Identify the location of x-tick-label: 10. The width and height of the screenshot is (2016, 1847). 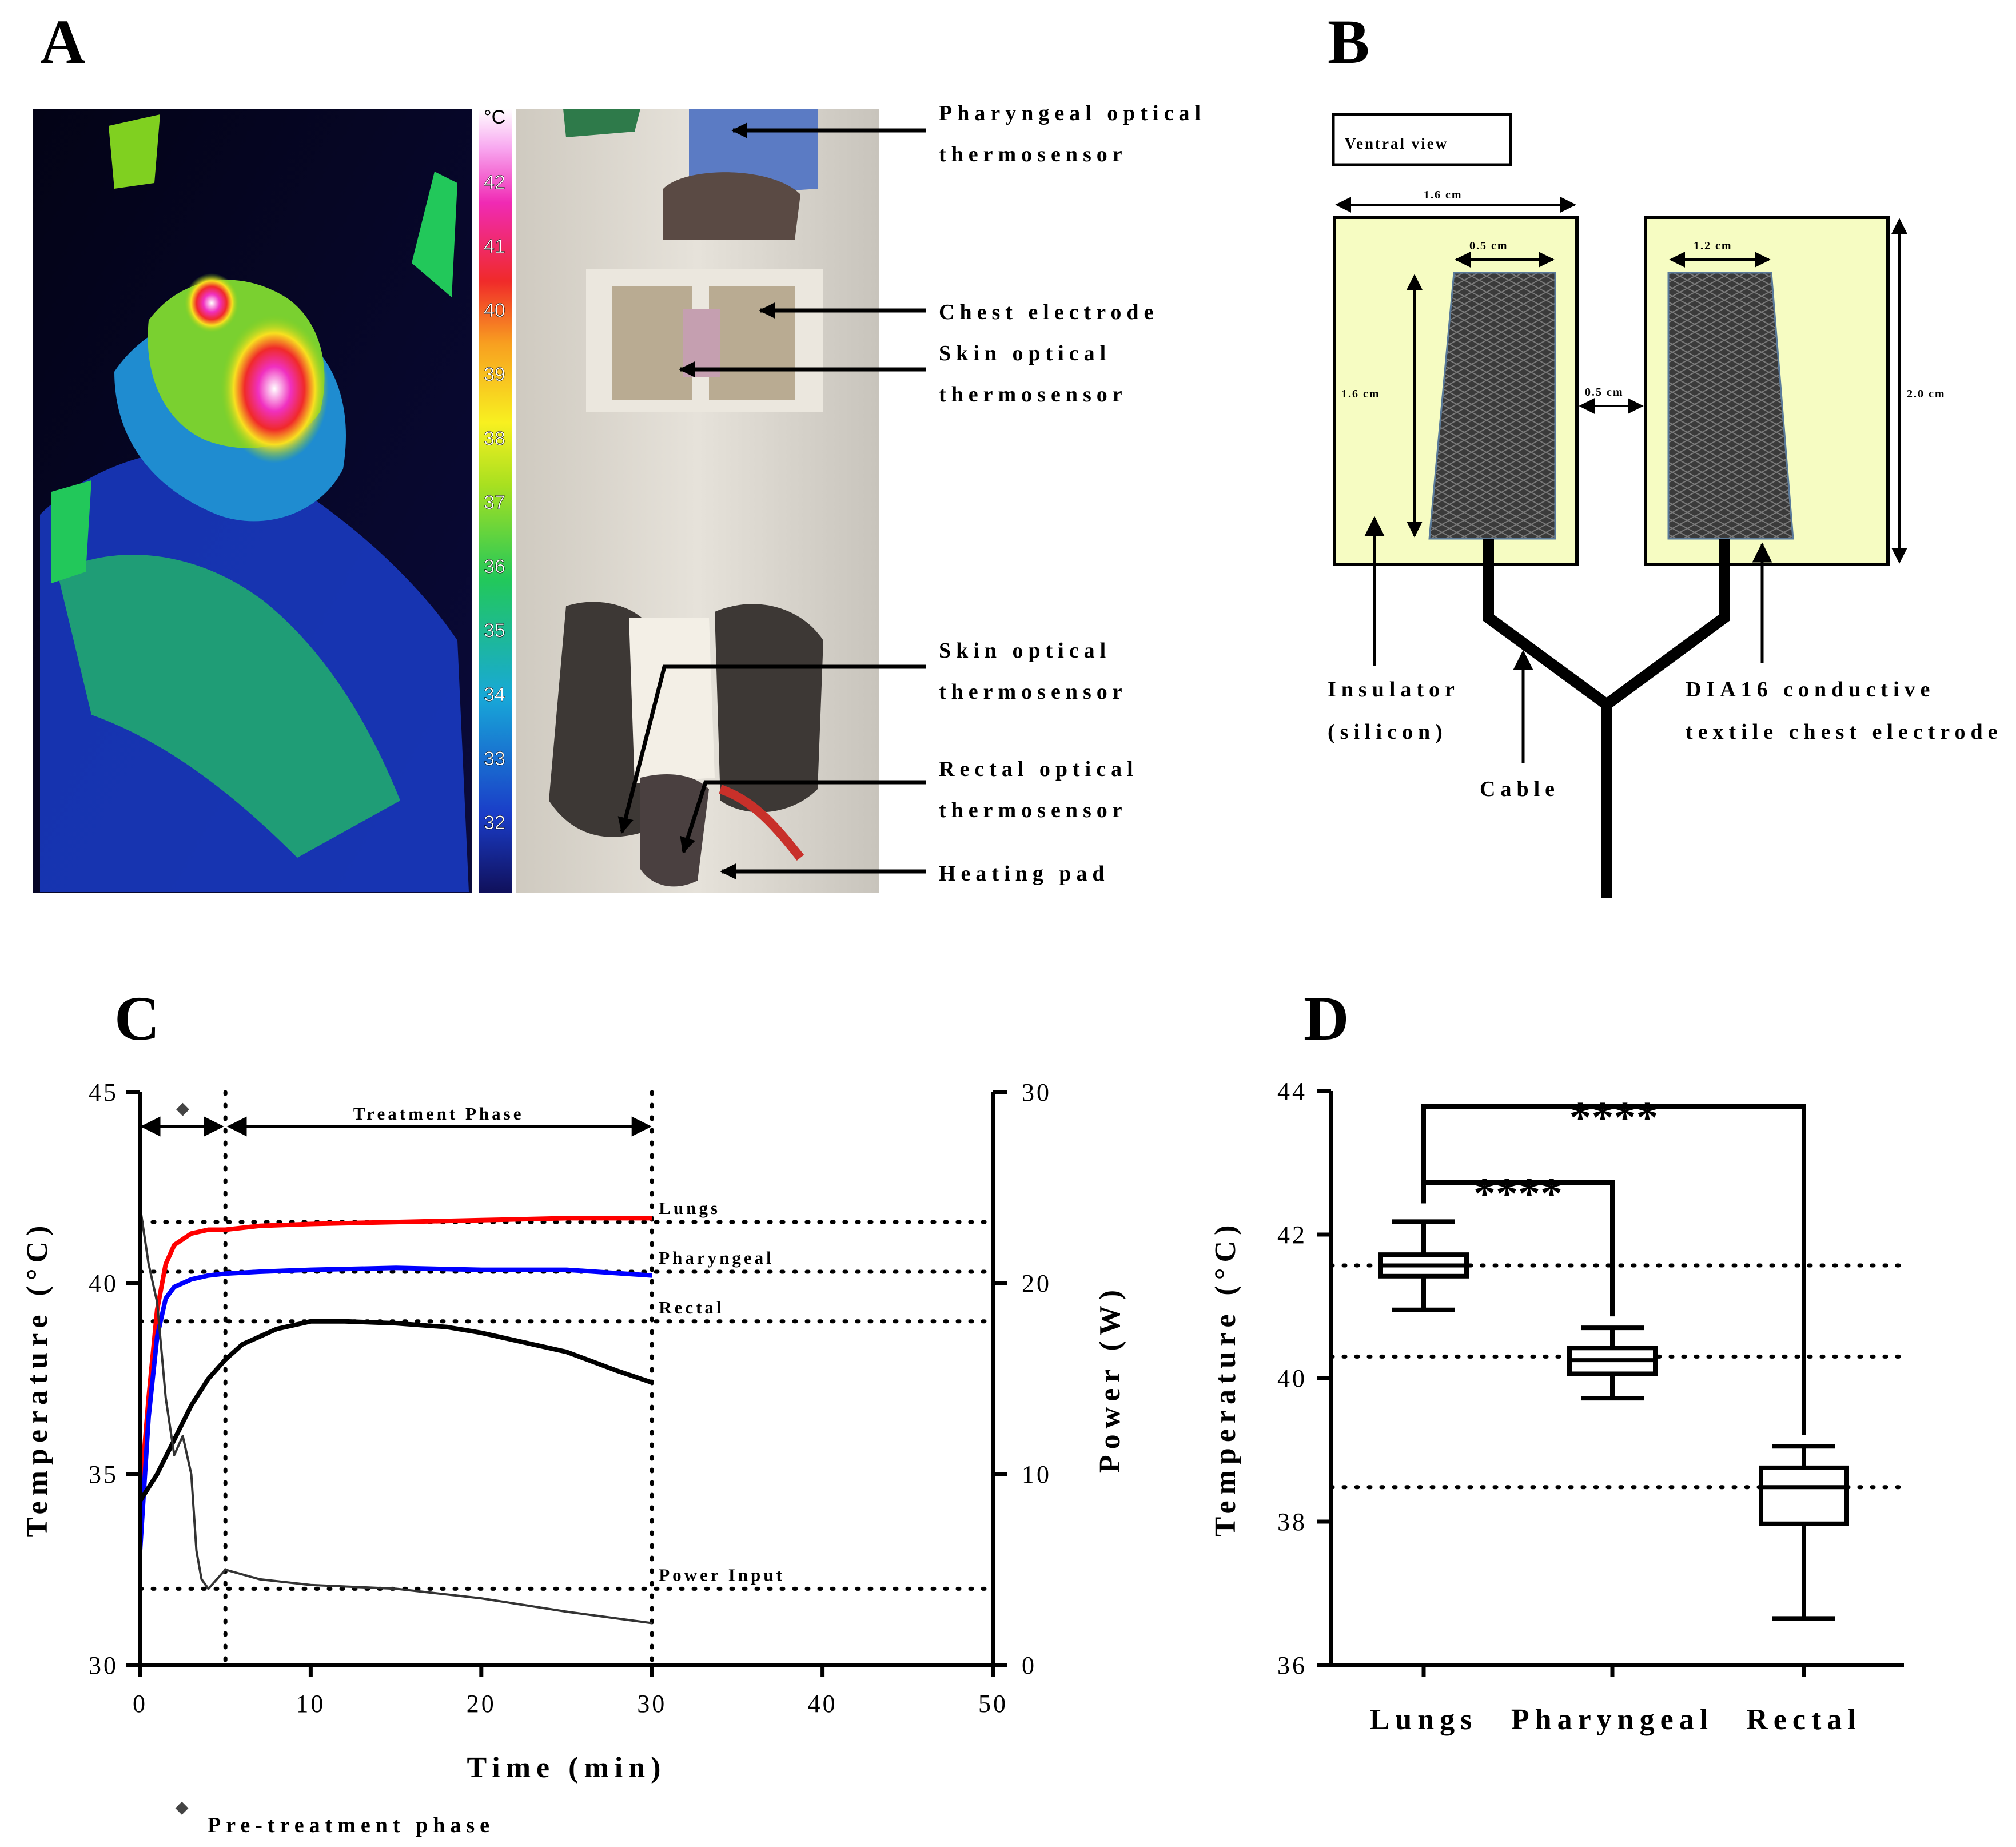
(310, 1704).